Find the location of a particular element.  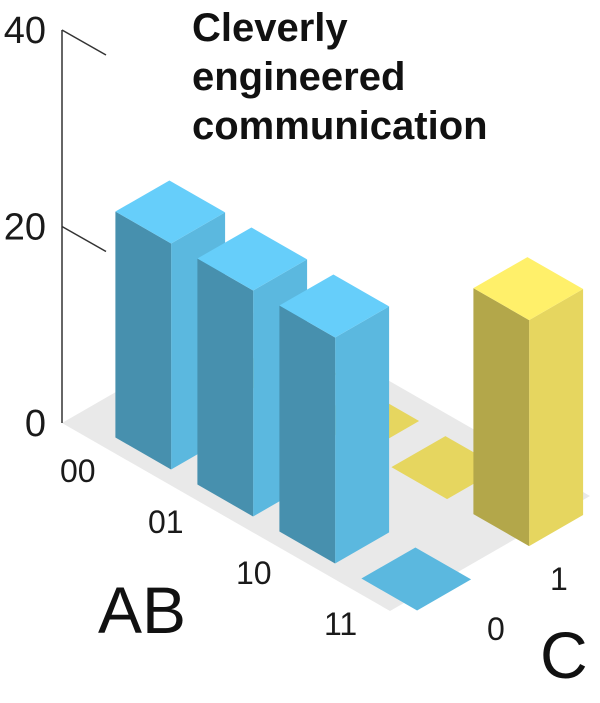

title-line-2: engineered is located at coordinates (299, 77).